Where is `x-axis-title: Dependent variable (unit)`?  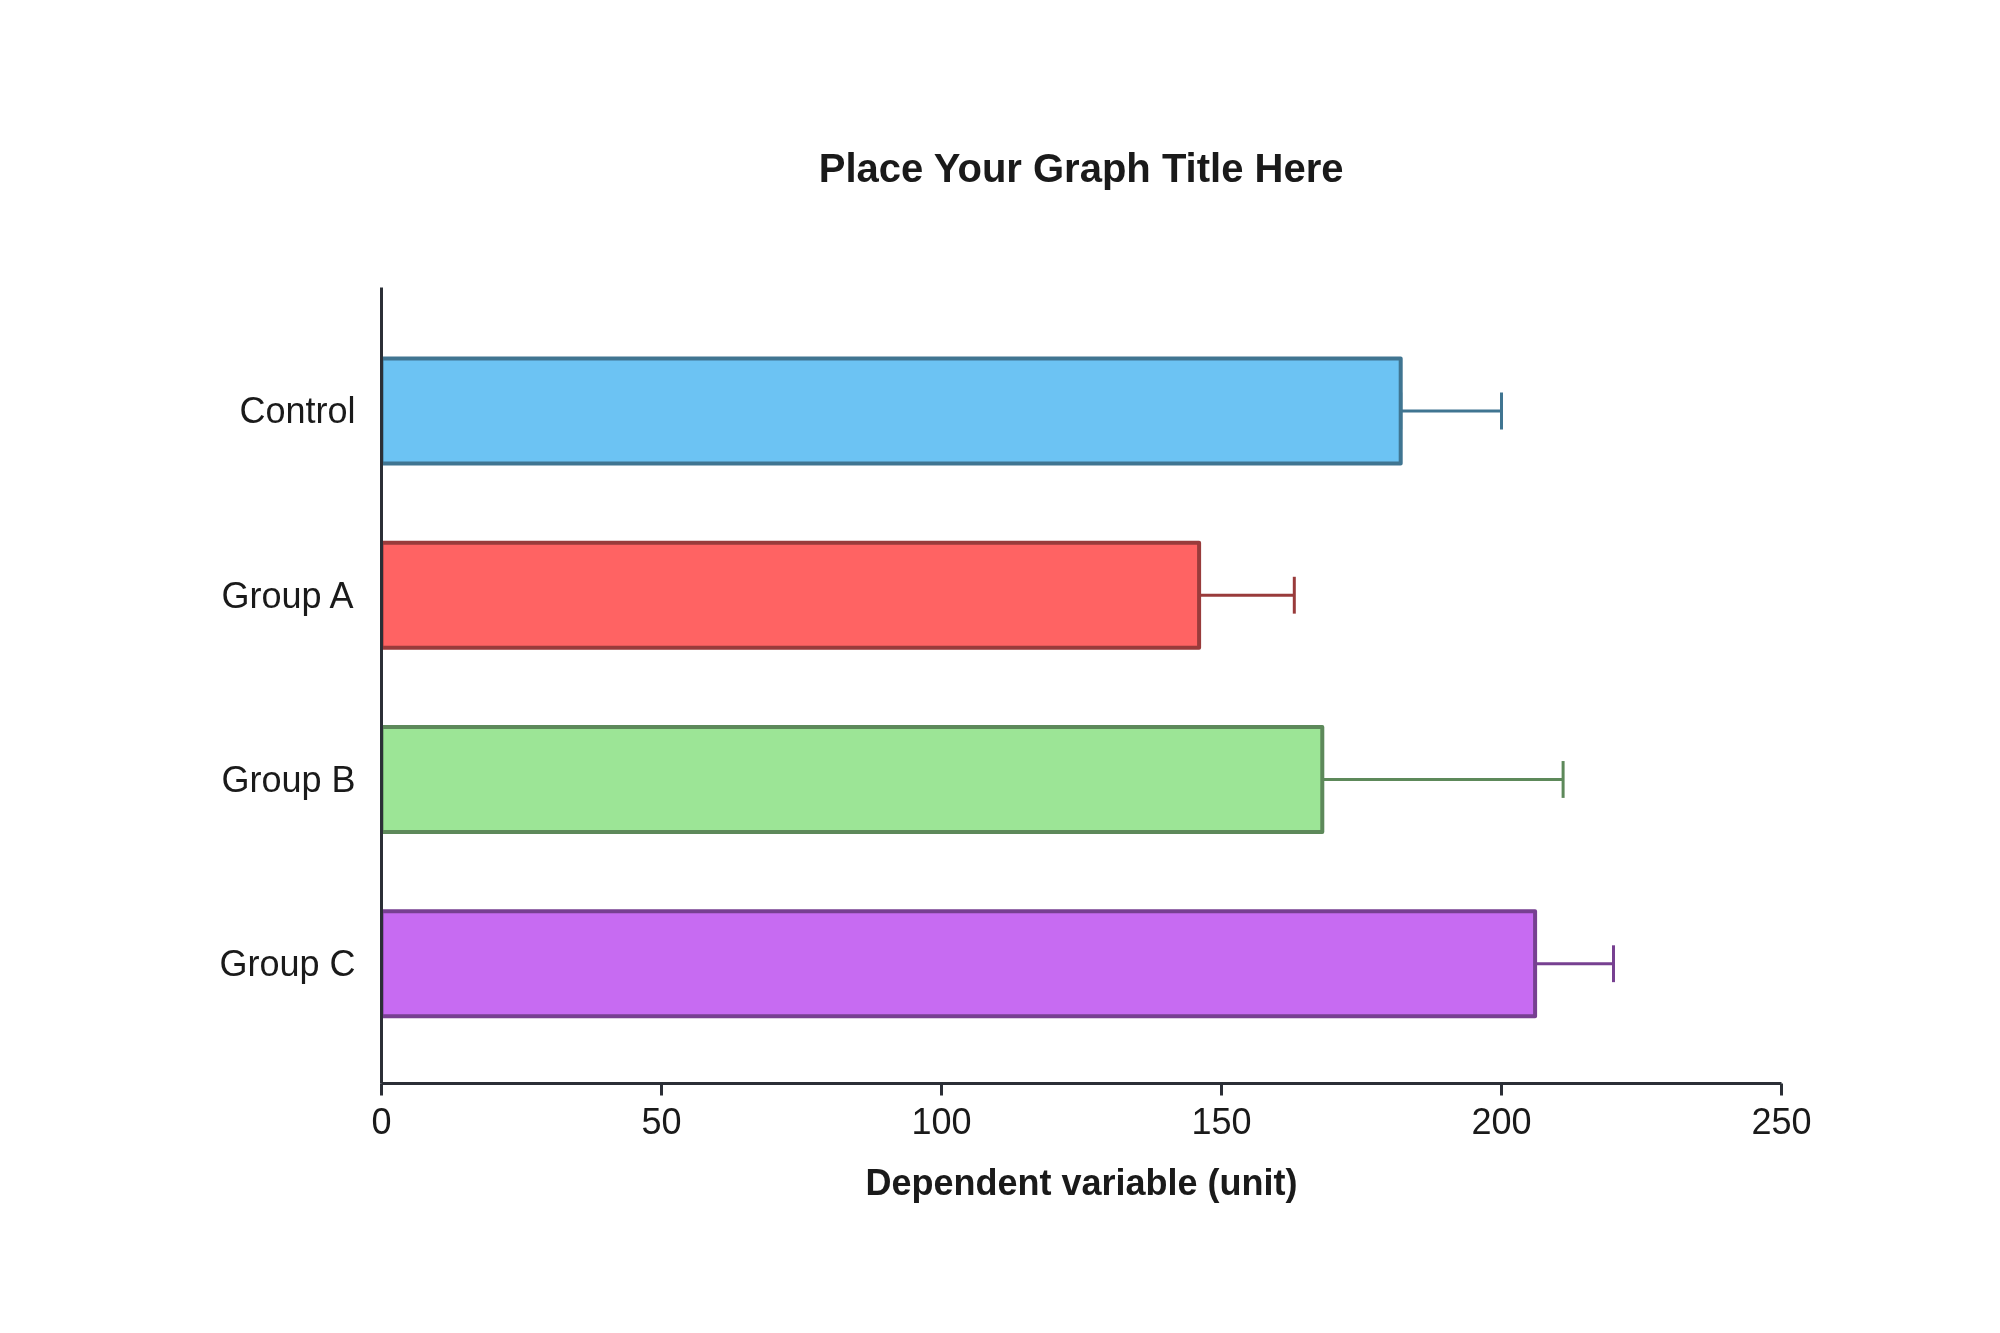
x-axis-title: Dependent variable (unit) is located at coordinates (1081, 1182).